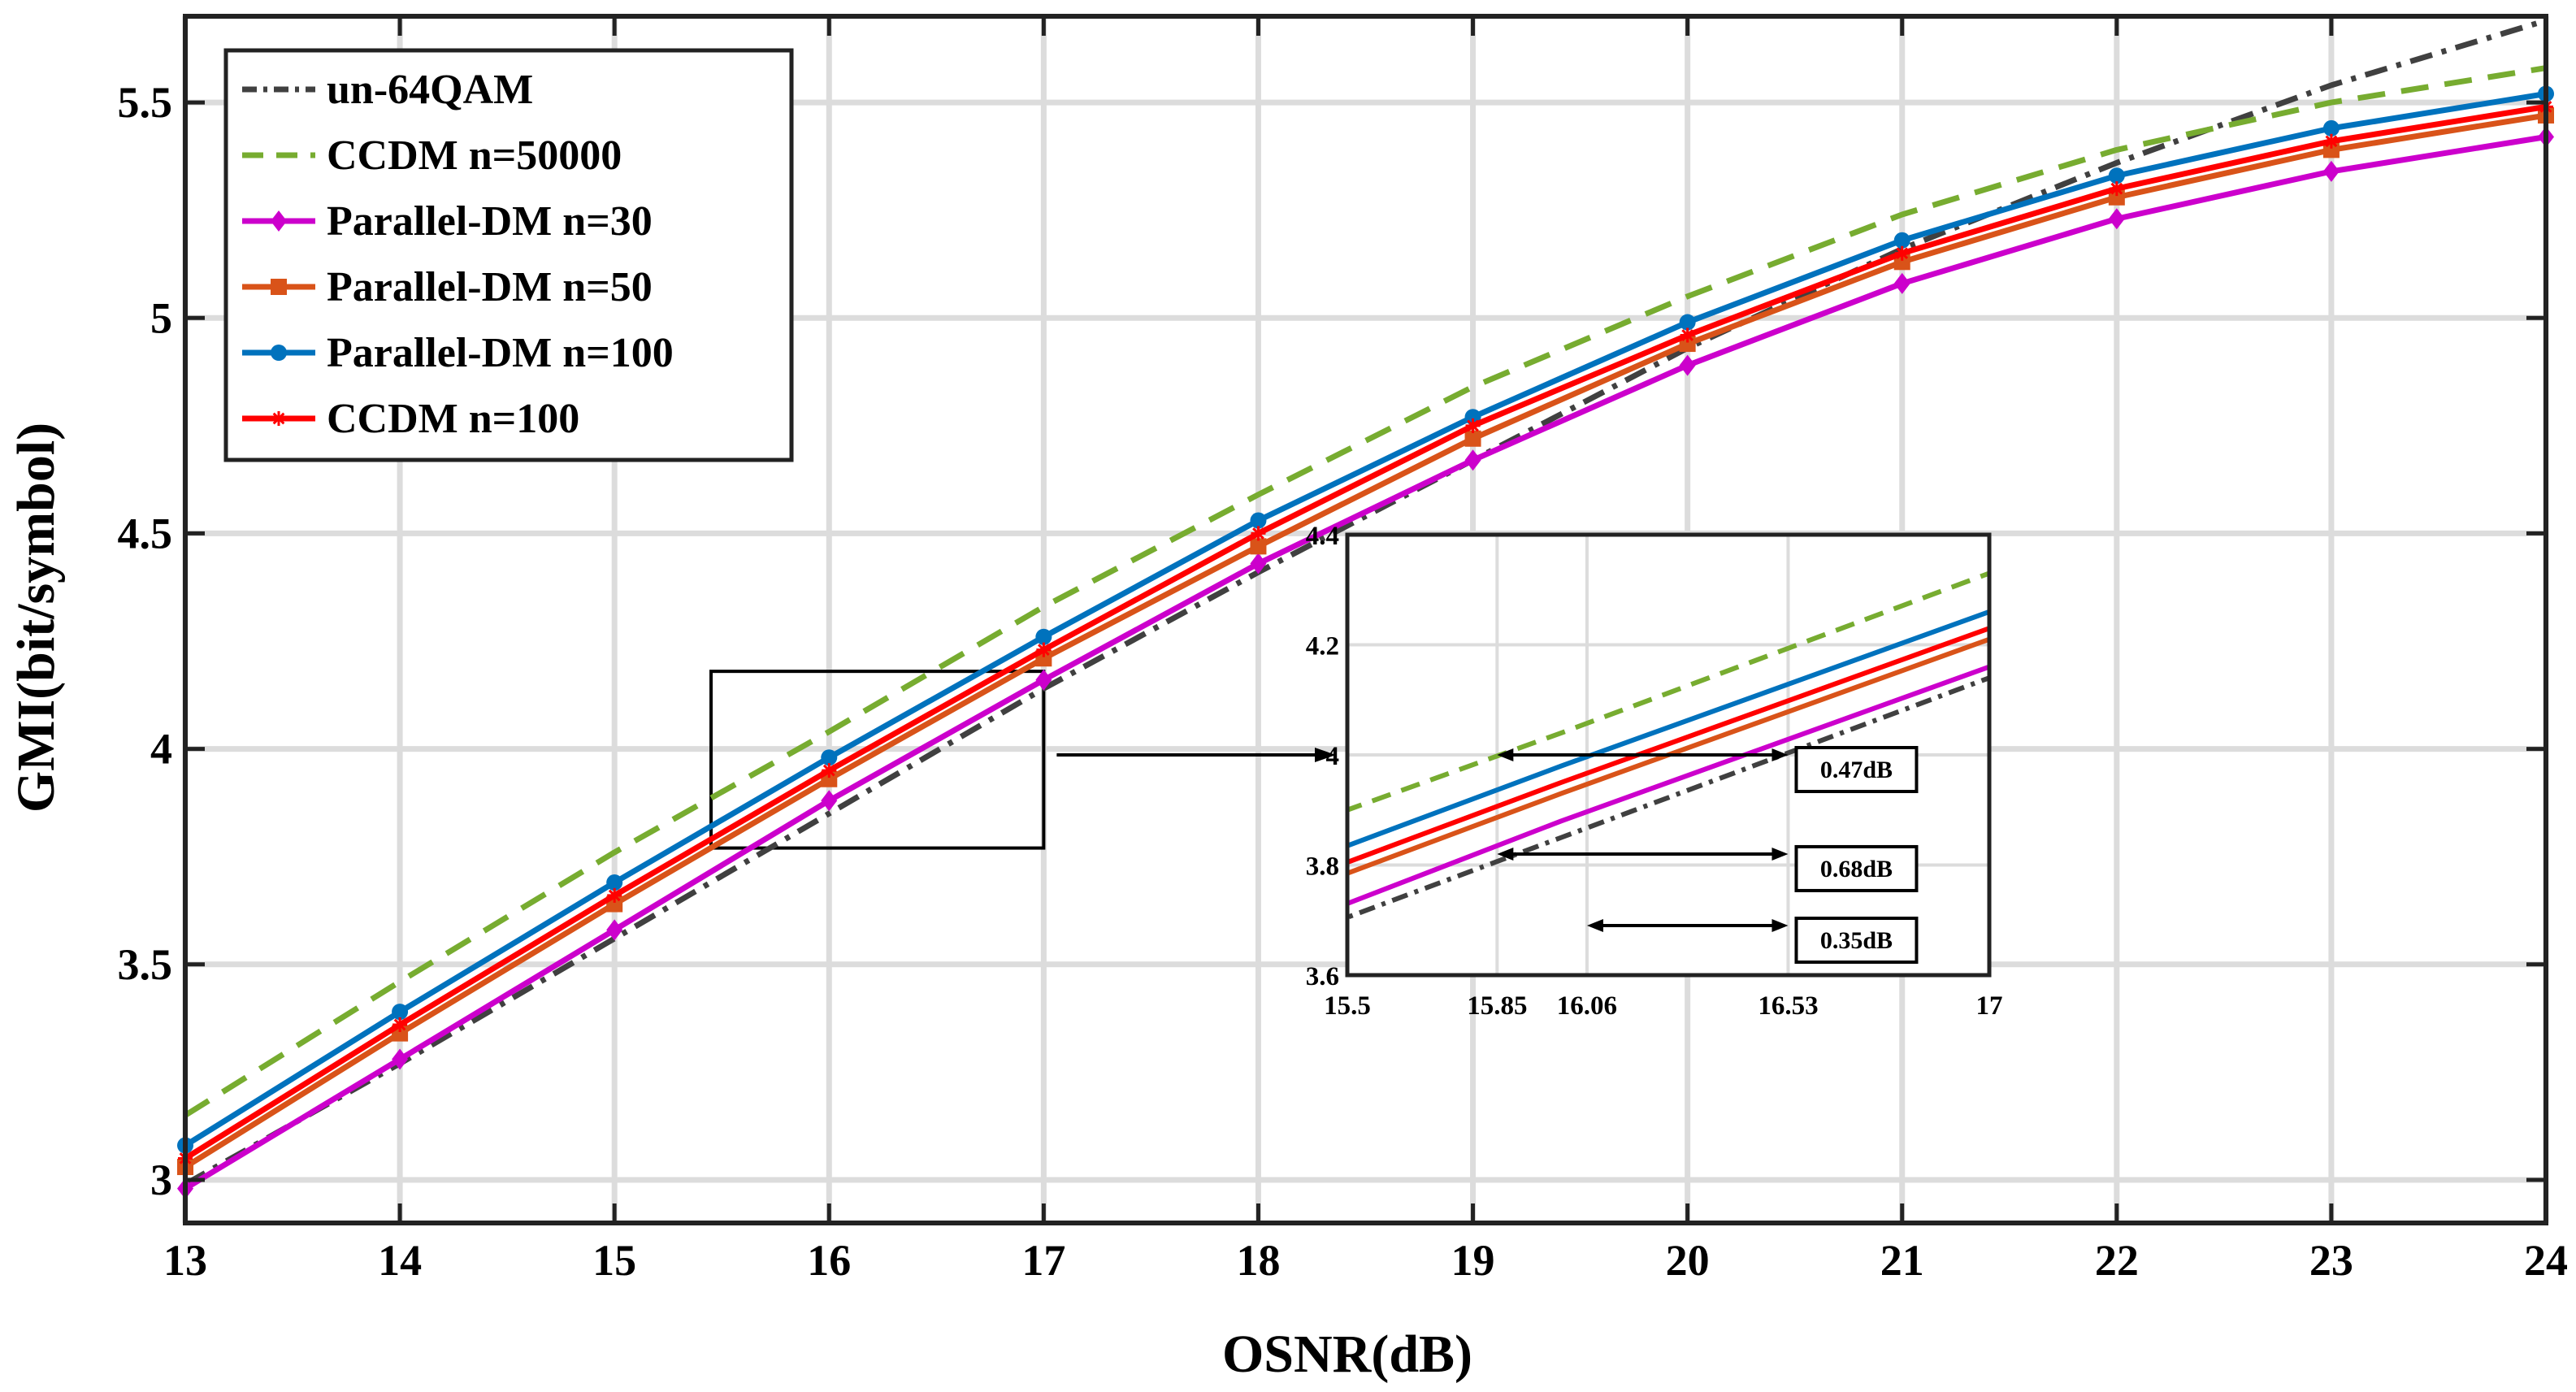 The width and height of the screenshot is (2576, 1392). Describe the element at coordinates (1708, 868) in the screenshot. I see `annotation-0-68db: 0.68dB` at that location.